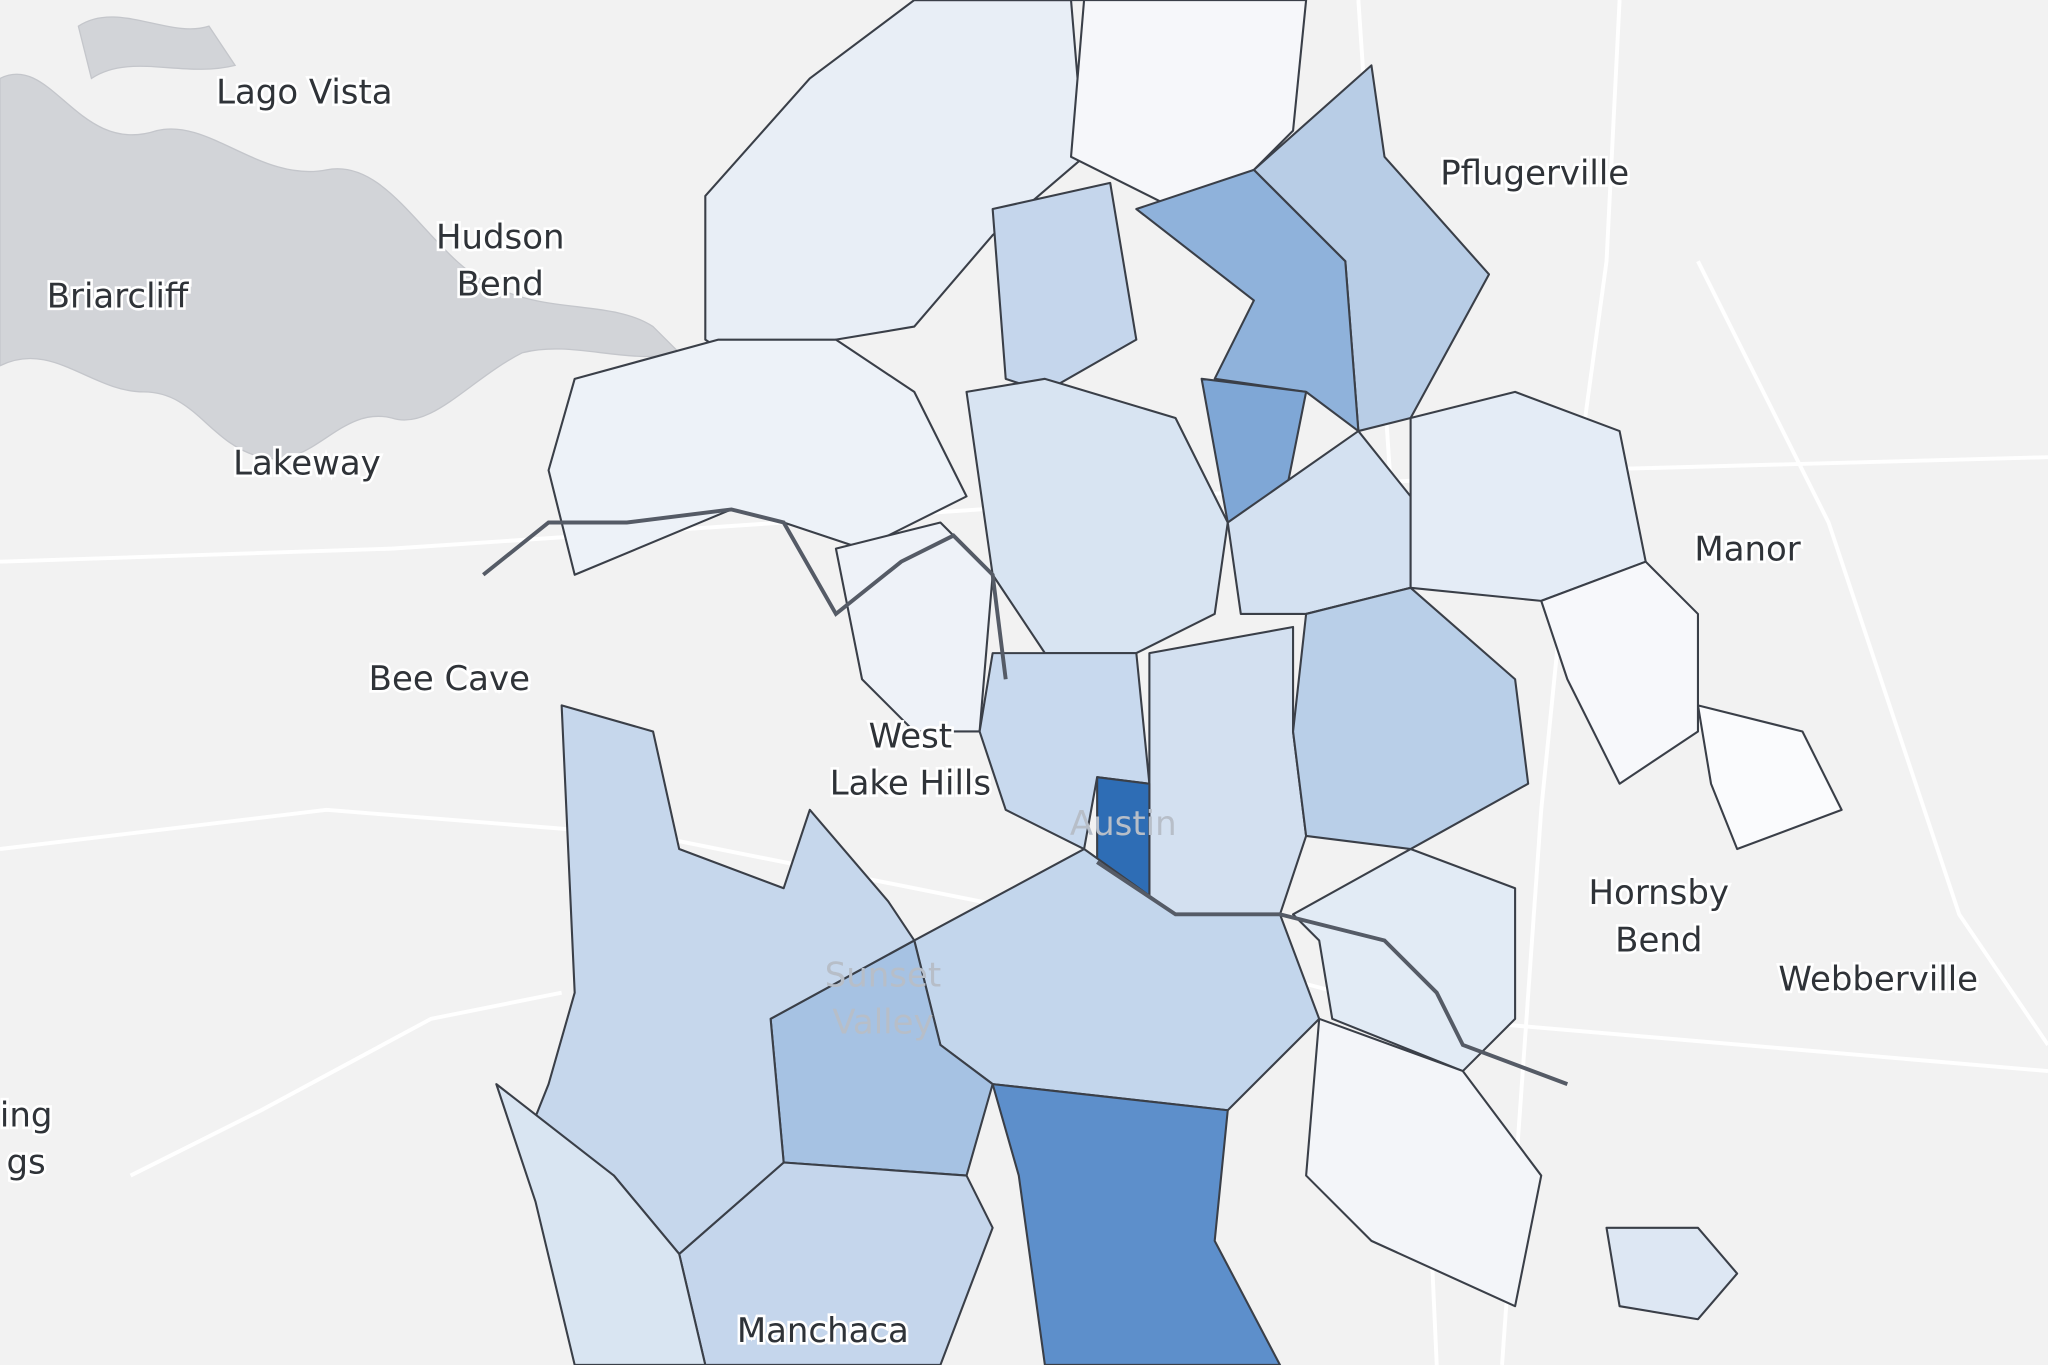 The width and height of the screenshot is (2048, 1365). I want to click on place-label: Pflugerville, so click(1534, 174).